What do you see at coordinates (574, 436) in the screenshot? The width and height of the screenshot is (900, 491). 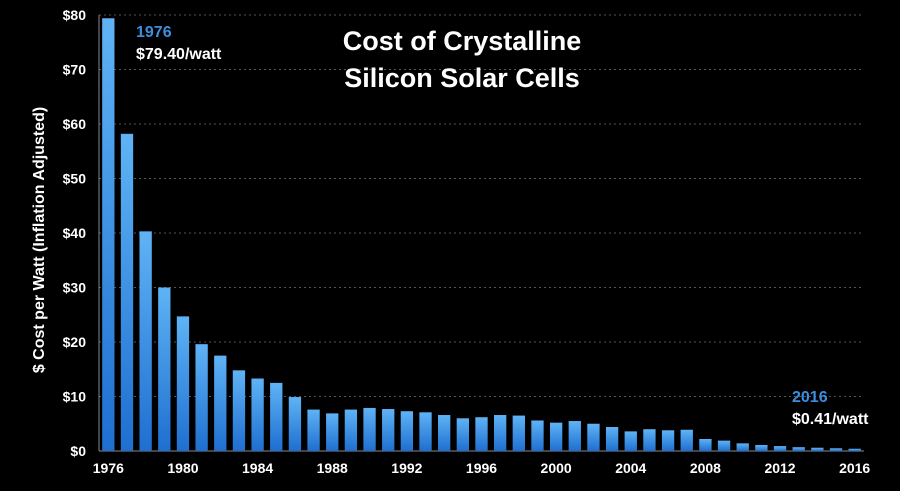 I see `bar-2001` at bounding box center [574, 436].